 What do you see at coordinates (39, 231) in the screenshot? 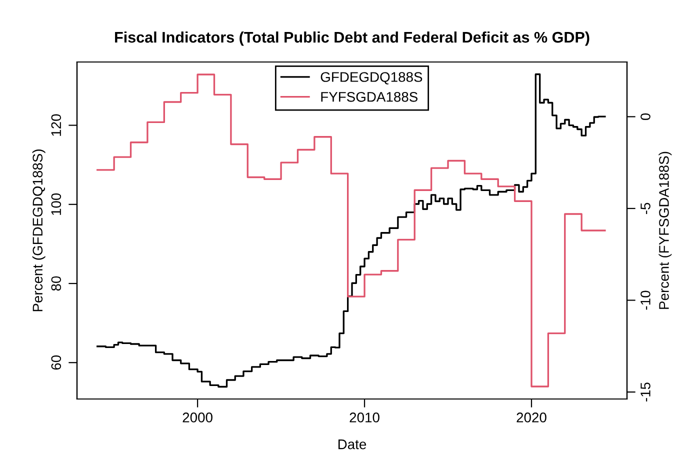
I see `y-axis-title: Percent (GFDEGDQ188S)` at bounding box center [39, 231].